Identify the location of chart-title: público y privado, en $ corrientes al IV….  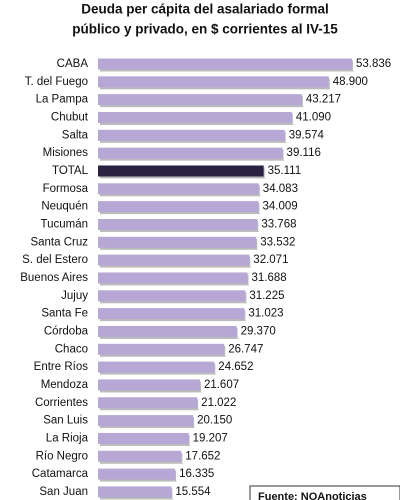
(205, 29).